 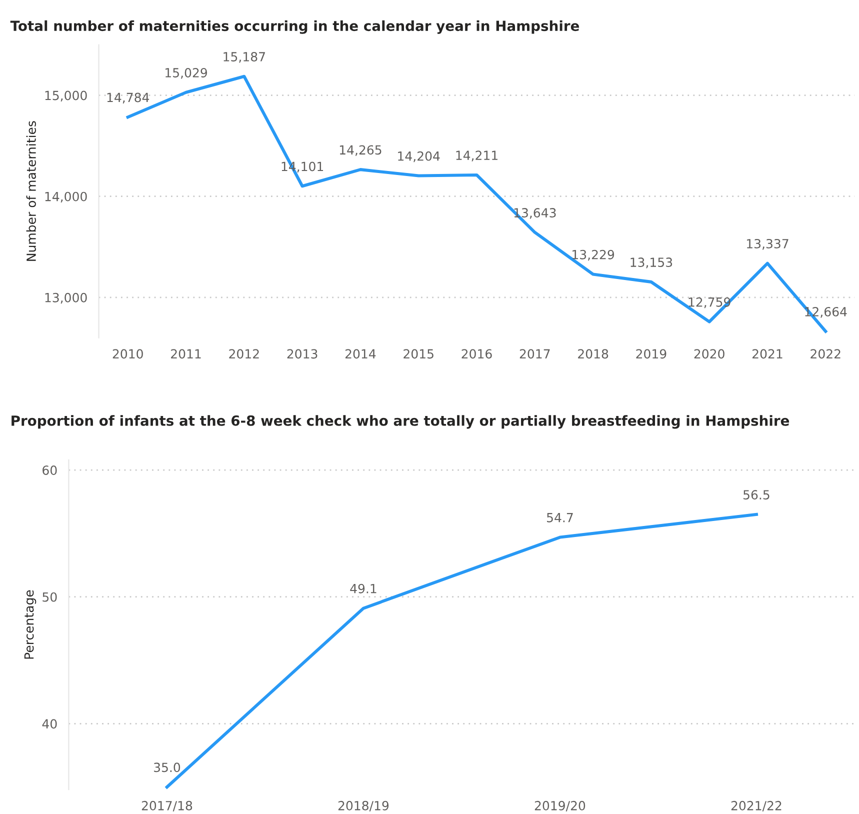 I want to click on x-tick-label: 2010, so click(x=127, y=354).